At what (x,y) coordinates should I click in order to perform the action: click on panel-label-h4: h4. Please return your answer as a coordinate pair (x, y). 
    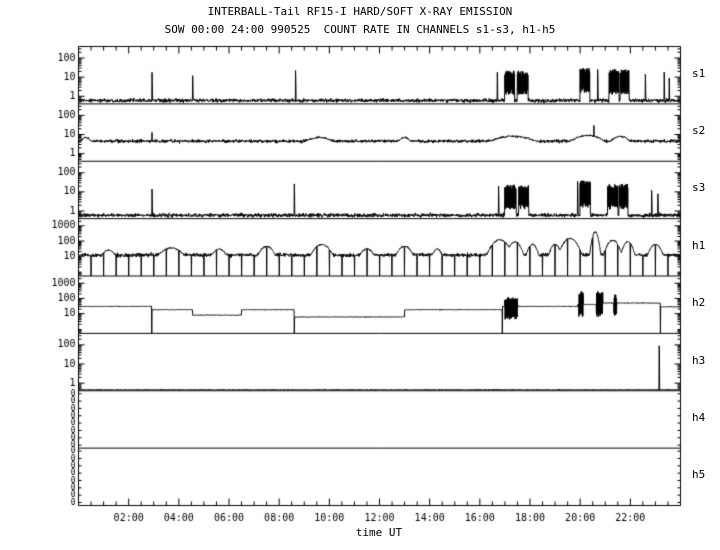
    Looking at the image, I should click on (699, 417).